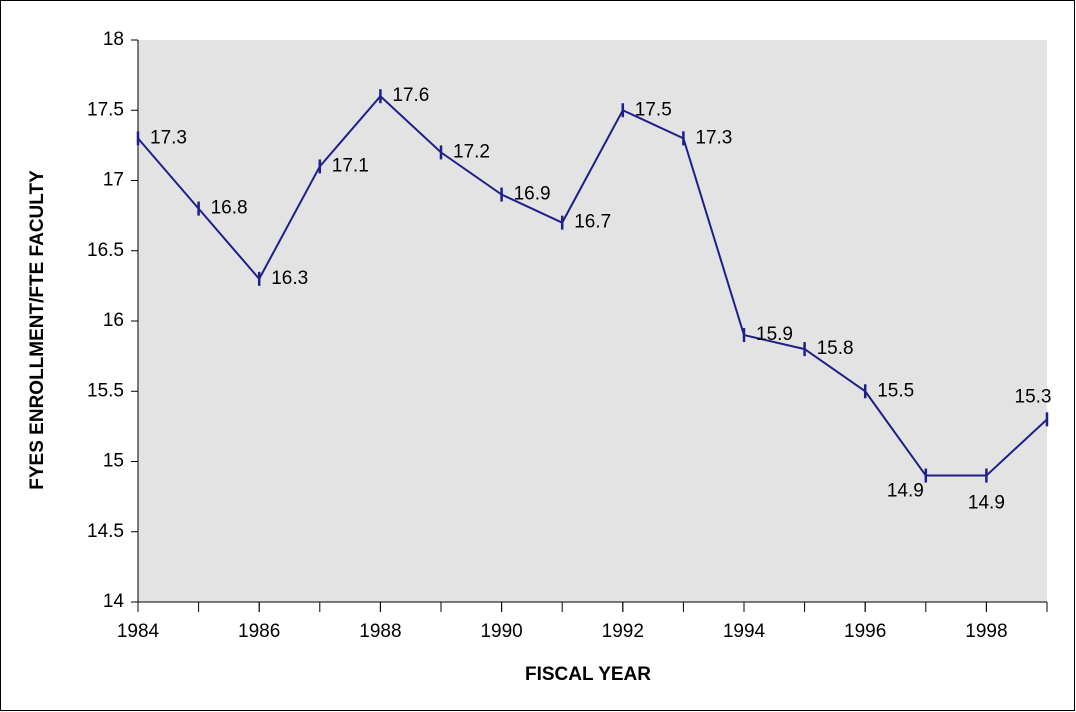 The width and height of the screenshot is (1076, 712). Describe the element at coordinates (105, 390) in the screenshot. I see `y-tick-label: 15.5` at that location.